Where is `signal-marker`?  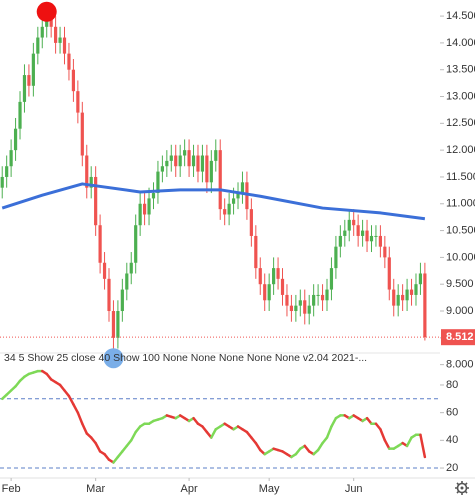
signal-marker is located at coordinates (113, 358).